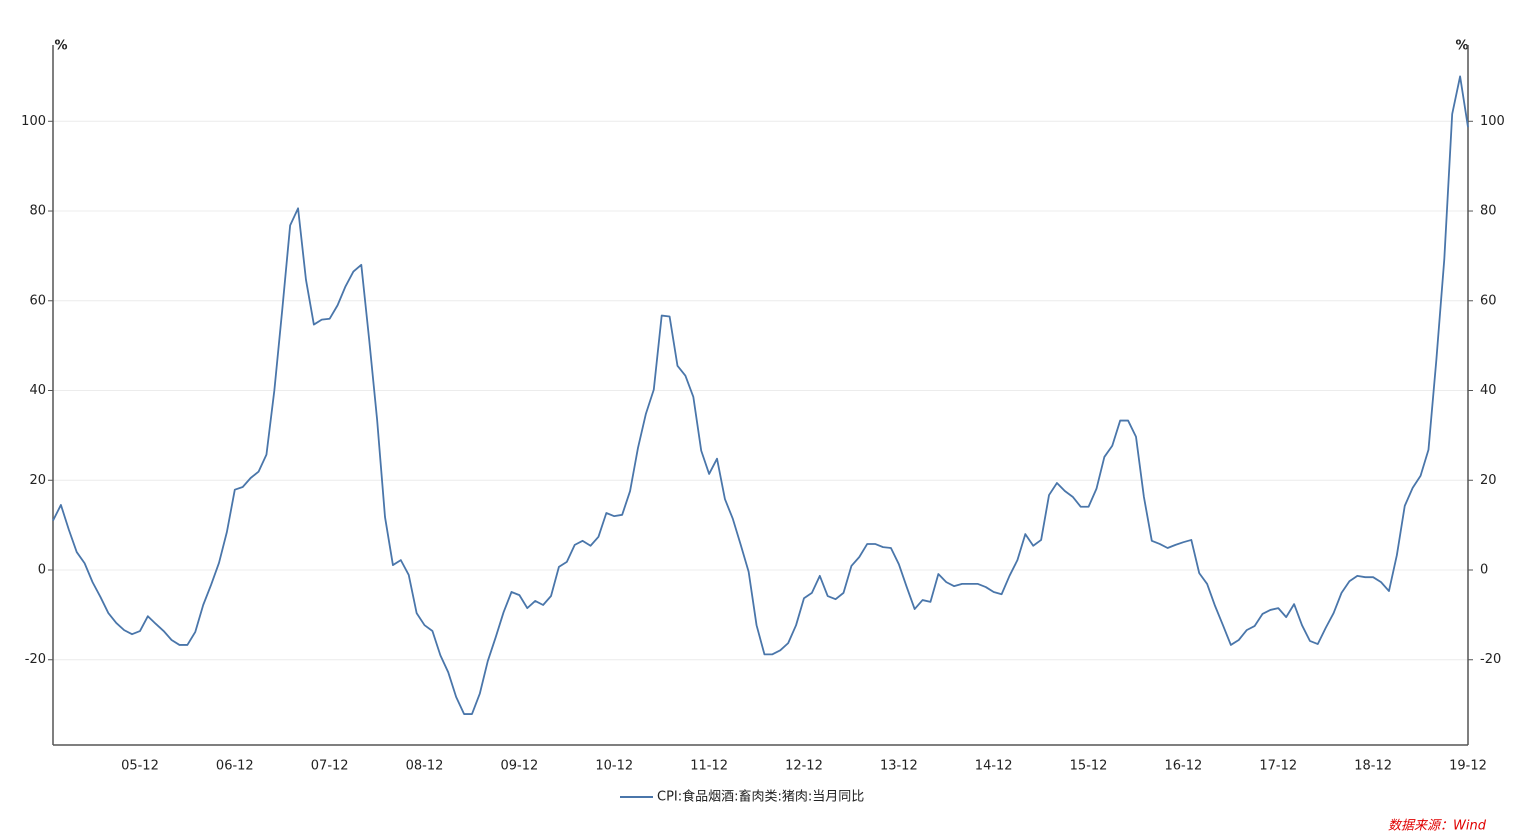  Describe the element at coordinates (37, 480) in the screenshot. I see `y-tick-label: 20` at that location.